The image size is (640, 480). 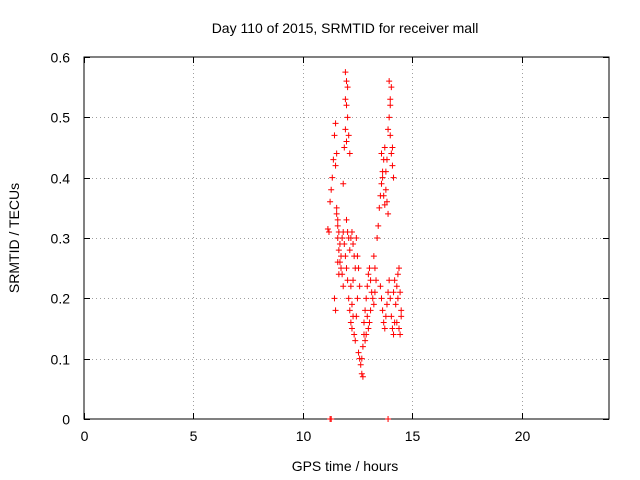 I want to click on y-tick-label: 0.1, so click(x=61, y=360).